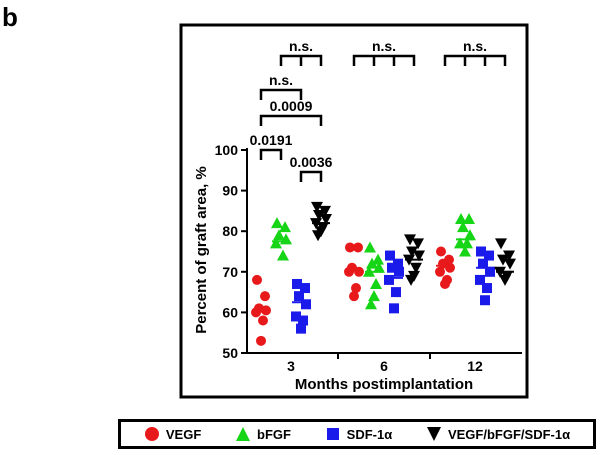  I want to click on x-axis-label: Months postimplantation, so click(384, 384).